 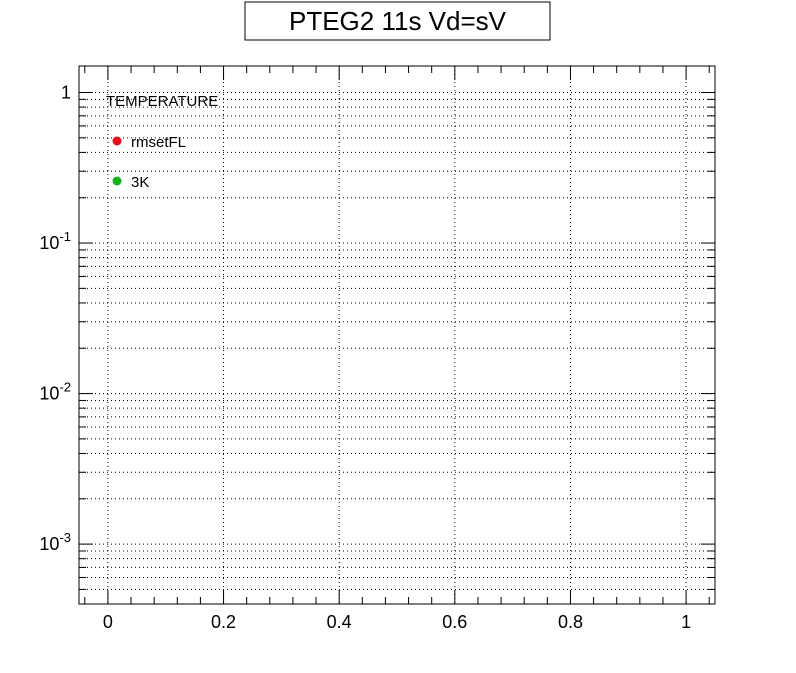 I want to click on y-tick-label: 1, so click(x=66, y=93).